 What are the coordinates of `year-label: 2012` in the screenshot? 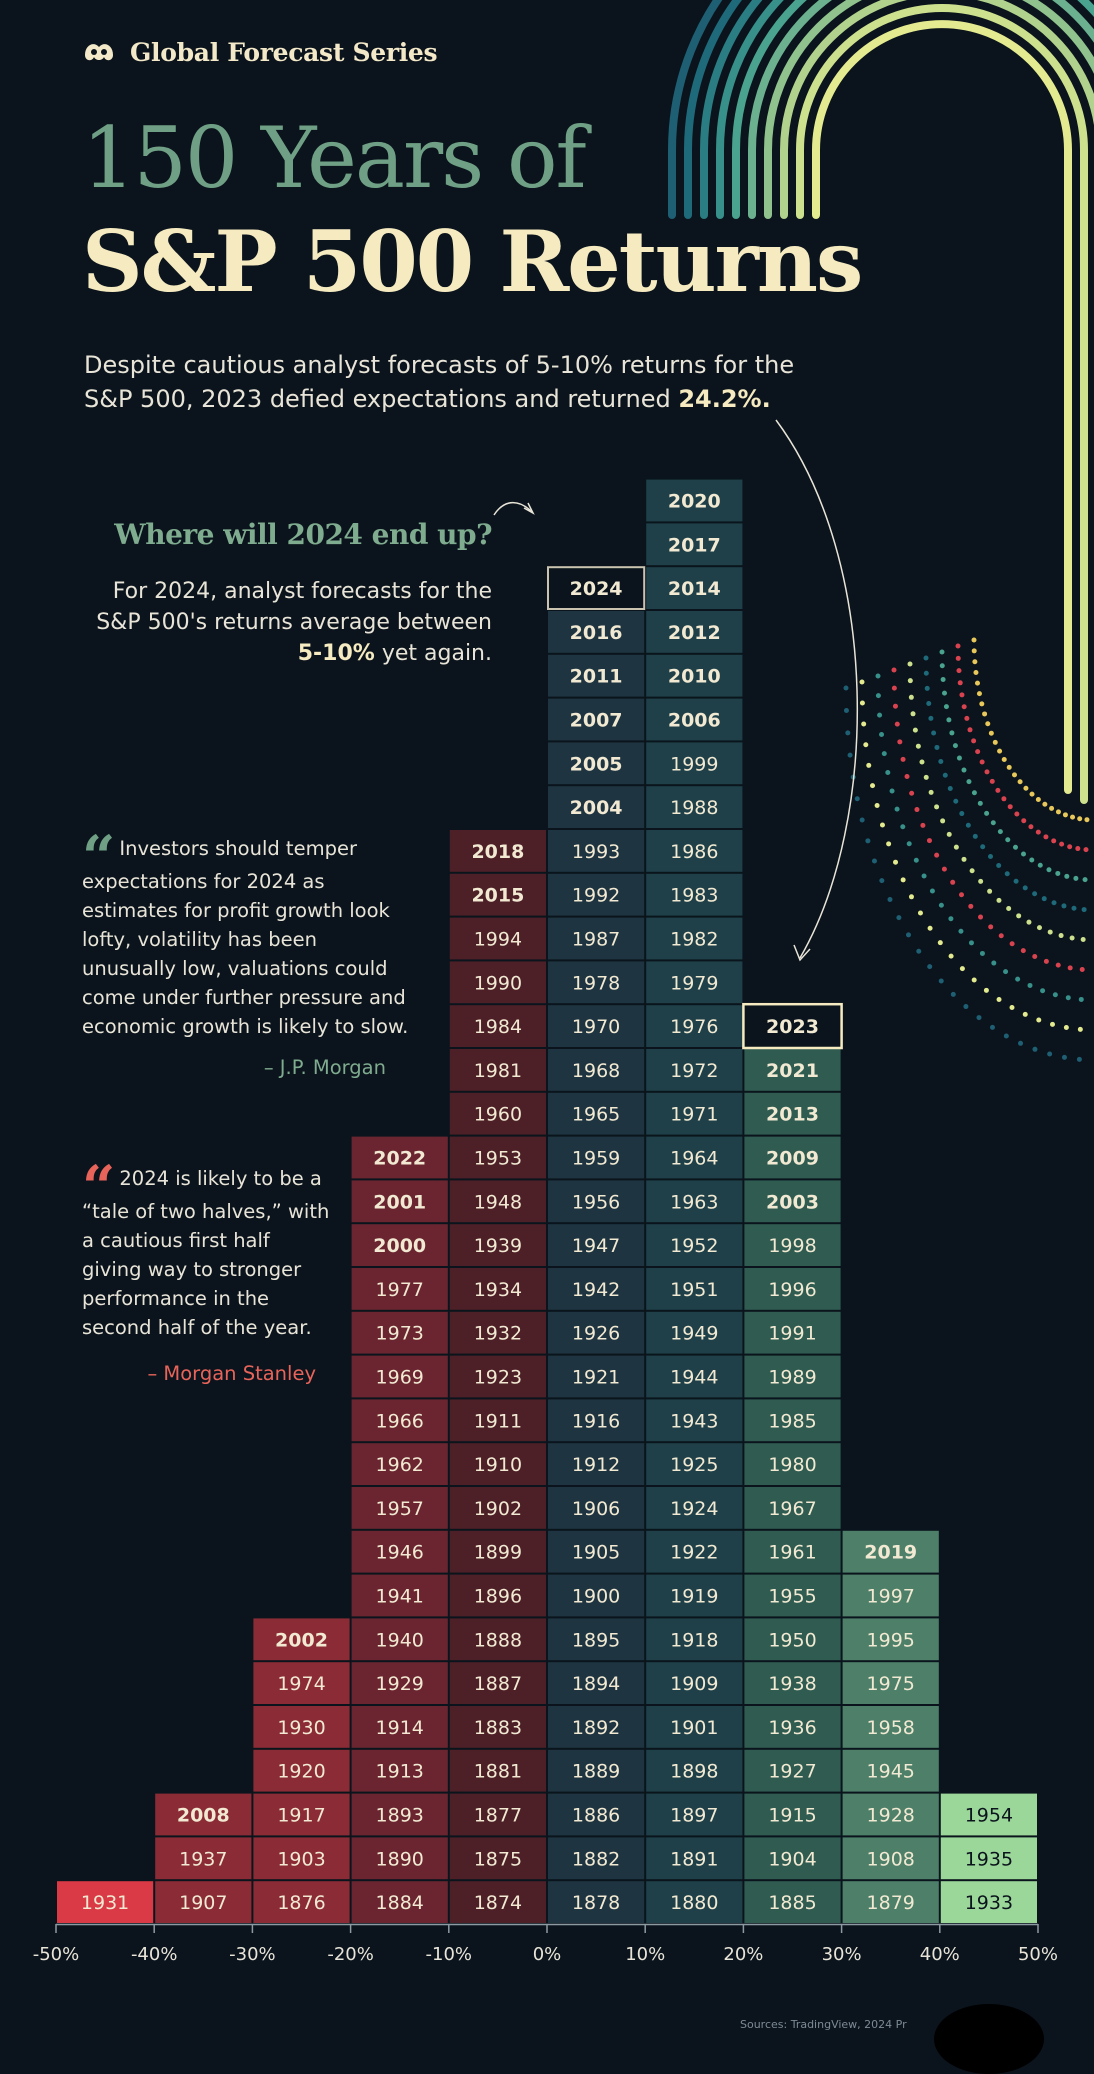 It's located at (694, 633).